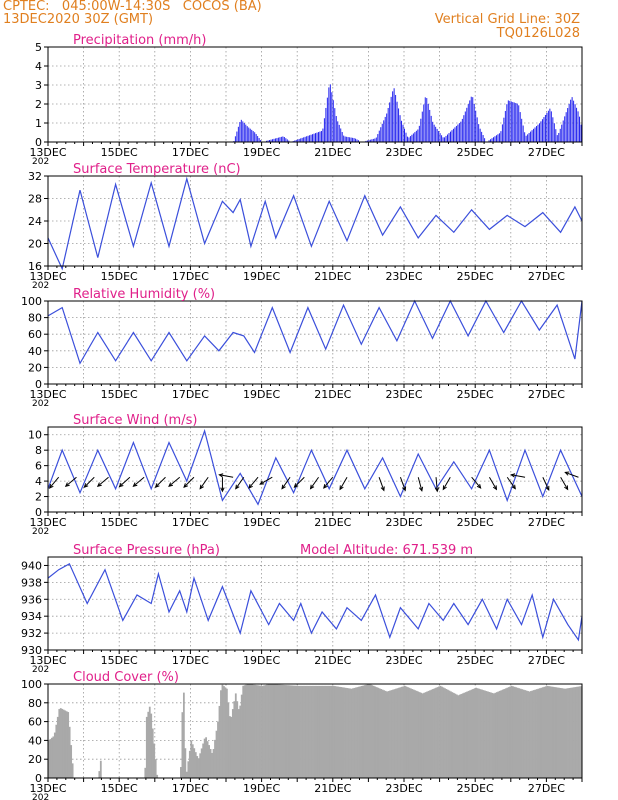 The width and height of the screenshot is (618, 800). I want to click on y-tick-label: 100, so click(31, 301).